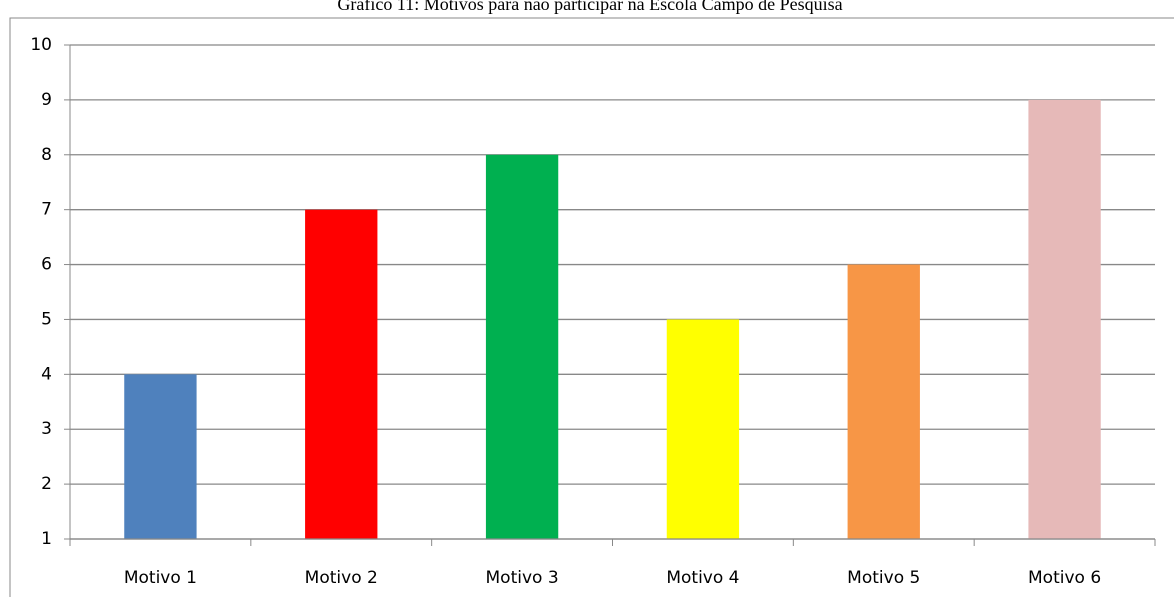  I want to click on x-tick-label: Motivo 1, so click(160, 578).